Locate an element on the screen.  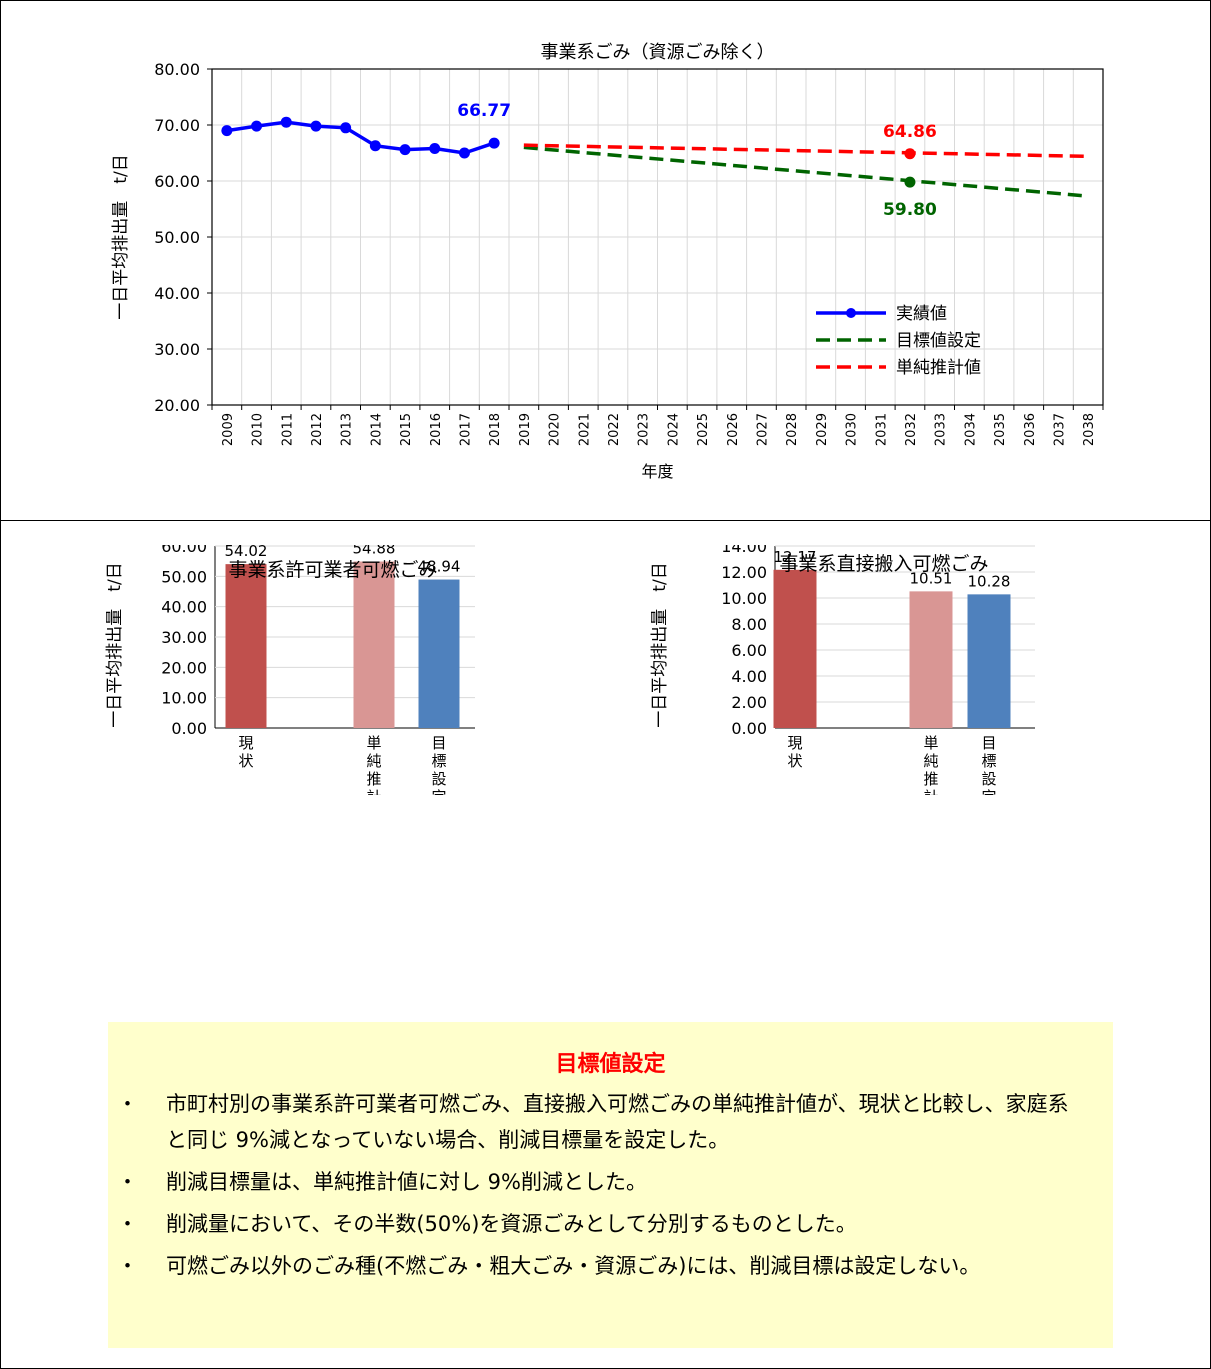
data-label: 64.86 is located at coordinates (910, 132).